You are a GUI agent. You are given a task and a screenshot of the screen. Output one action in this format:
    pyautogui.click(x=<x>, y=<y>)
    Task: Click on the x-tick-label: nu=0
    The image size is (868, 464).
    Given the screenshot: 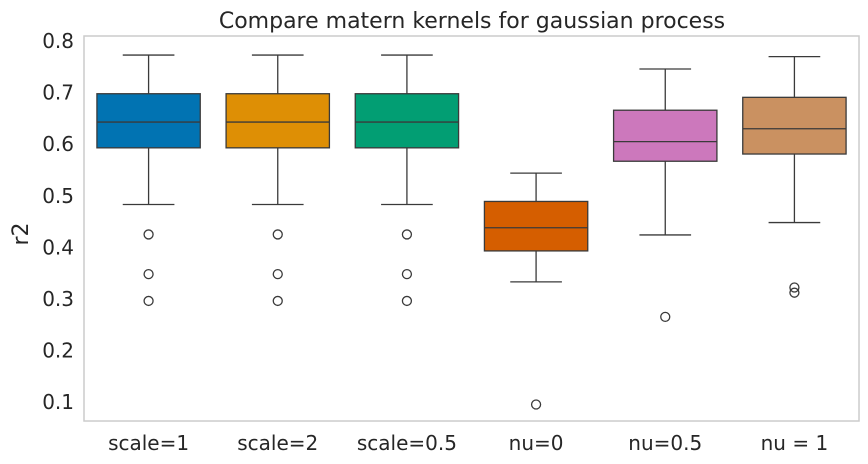 What is the action you would take?
    pyautogui.click(x=536, y=443)
    